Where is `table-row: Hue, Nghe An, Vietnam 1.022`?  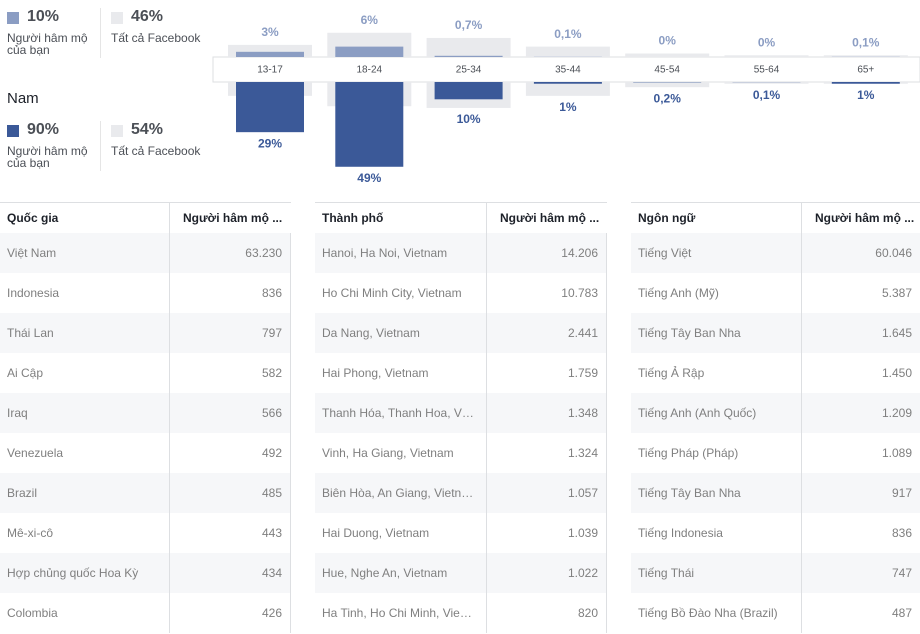 table-row: Hue, Nghe An, Vietnam 1.022 is located at coordinates (461, 573).